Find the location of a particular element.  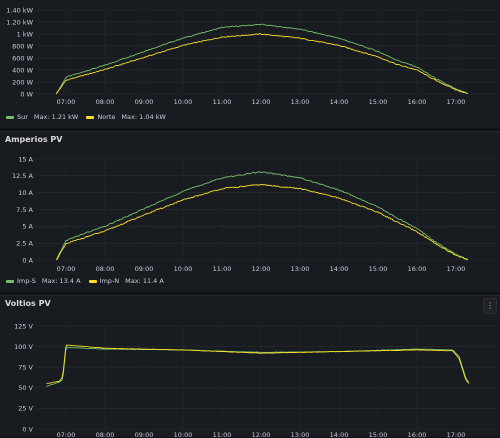

y-tick-label: 1.20 kW is located at coordinates (19, 22).